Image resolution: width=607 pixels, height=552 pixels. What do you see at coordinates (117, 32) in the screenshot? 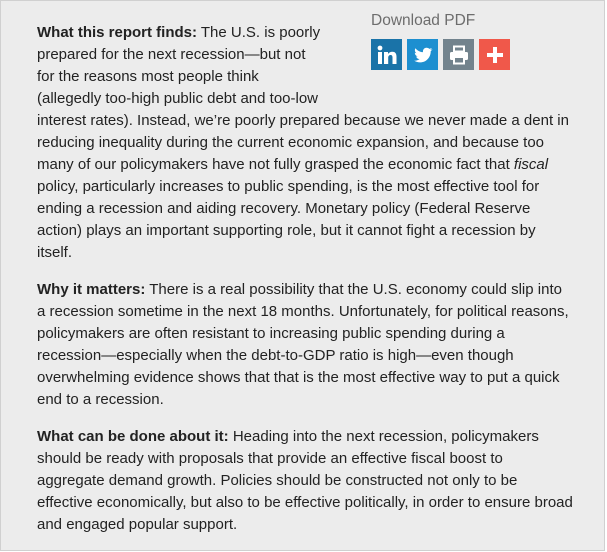
I see `section-heading: What this report finds:` at bounding box center [117, 32].